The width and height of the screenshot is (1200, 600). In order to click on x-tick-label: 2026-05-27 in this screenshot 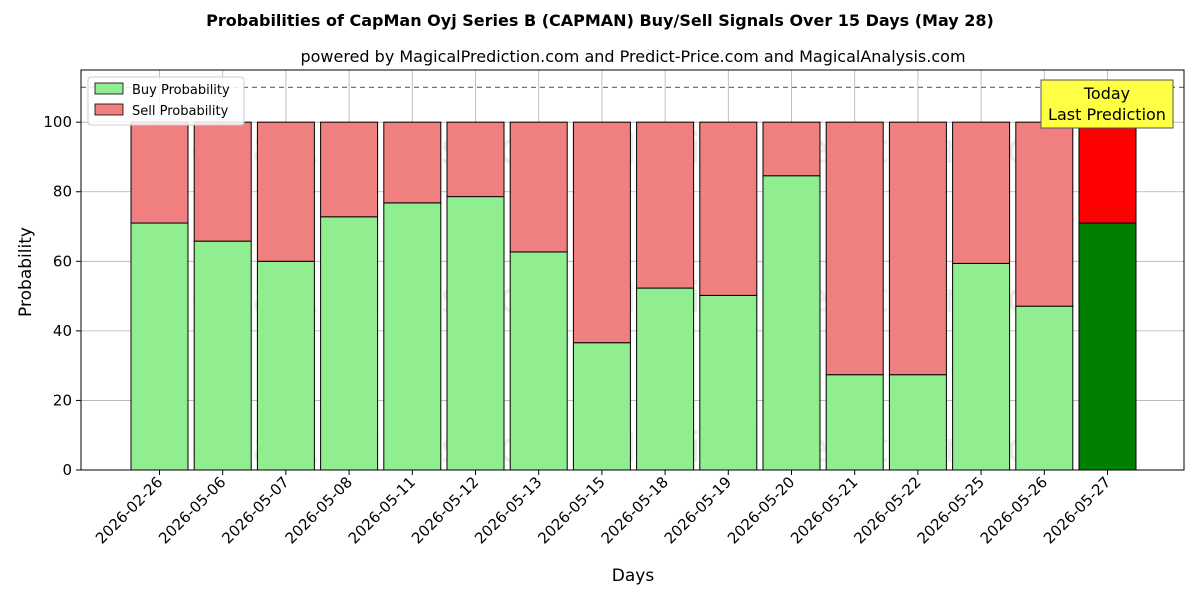, I will do `click(1077, 510)`.